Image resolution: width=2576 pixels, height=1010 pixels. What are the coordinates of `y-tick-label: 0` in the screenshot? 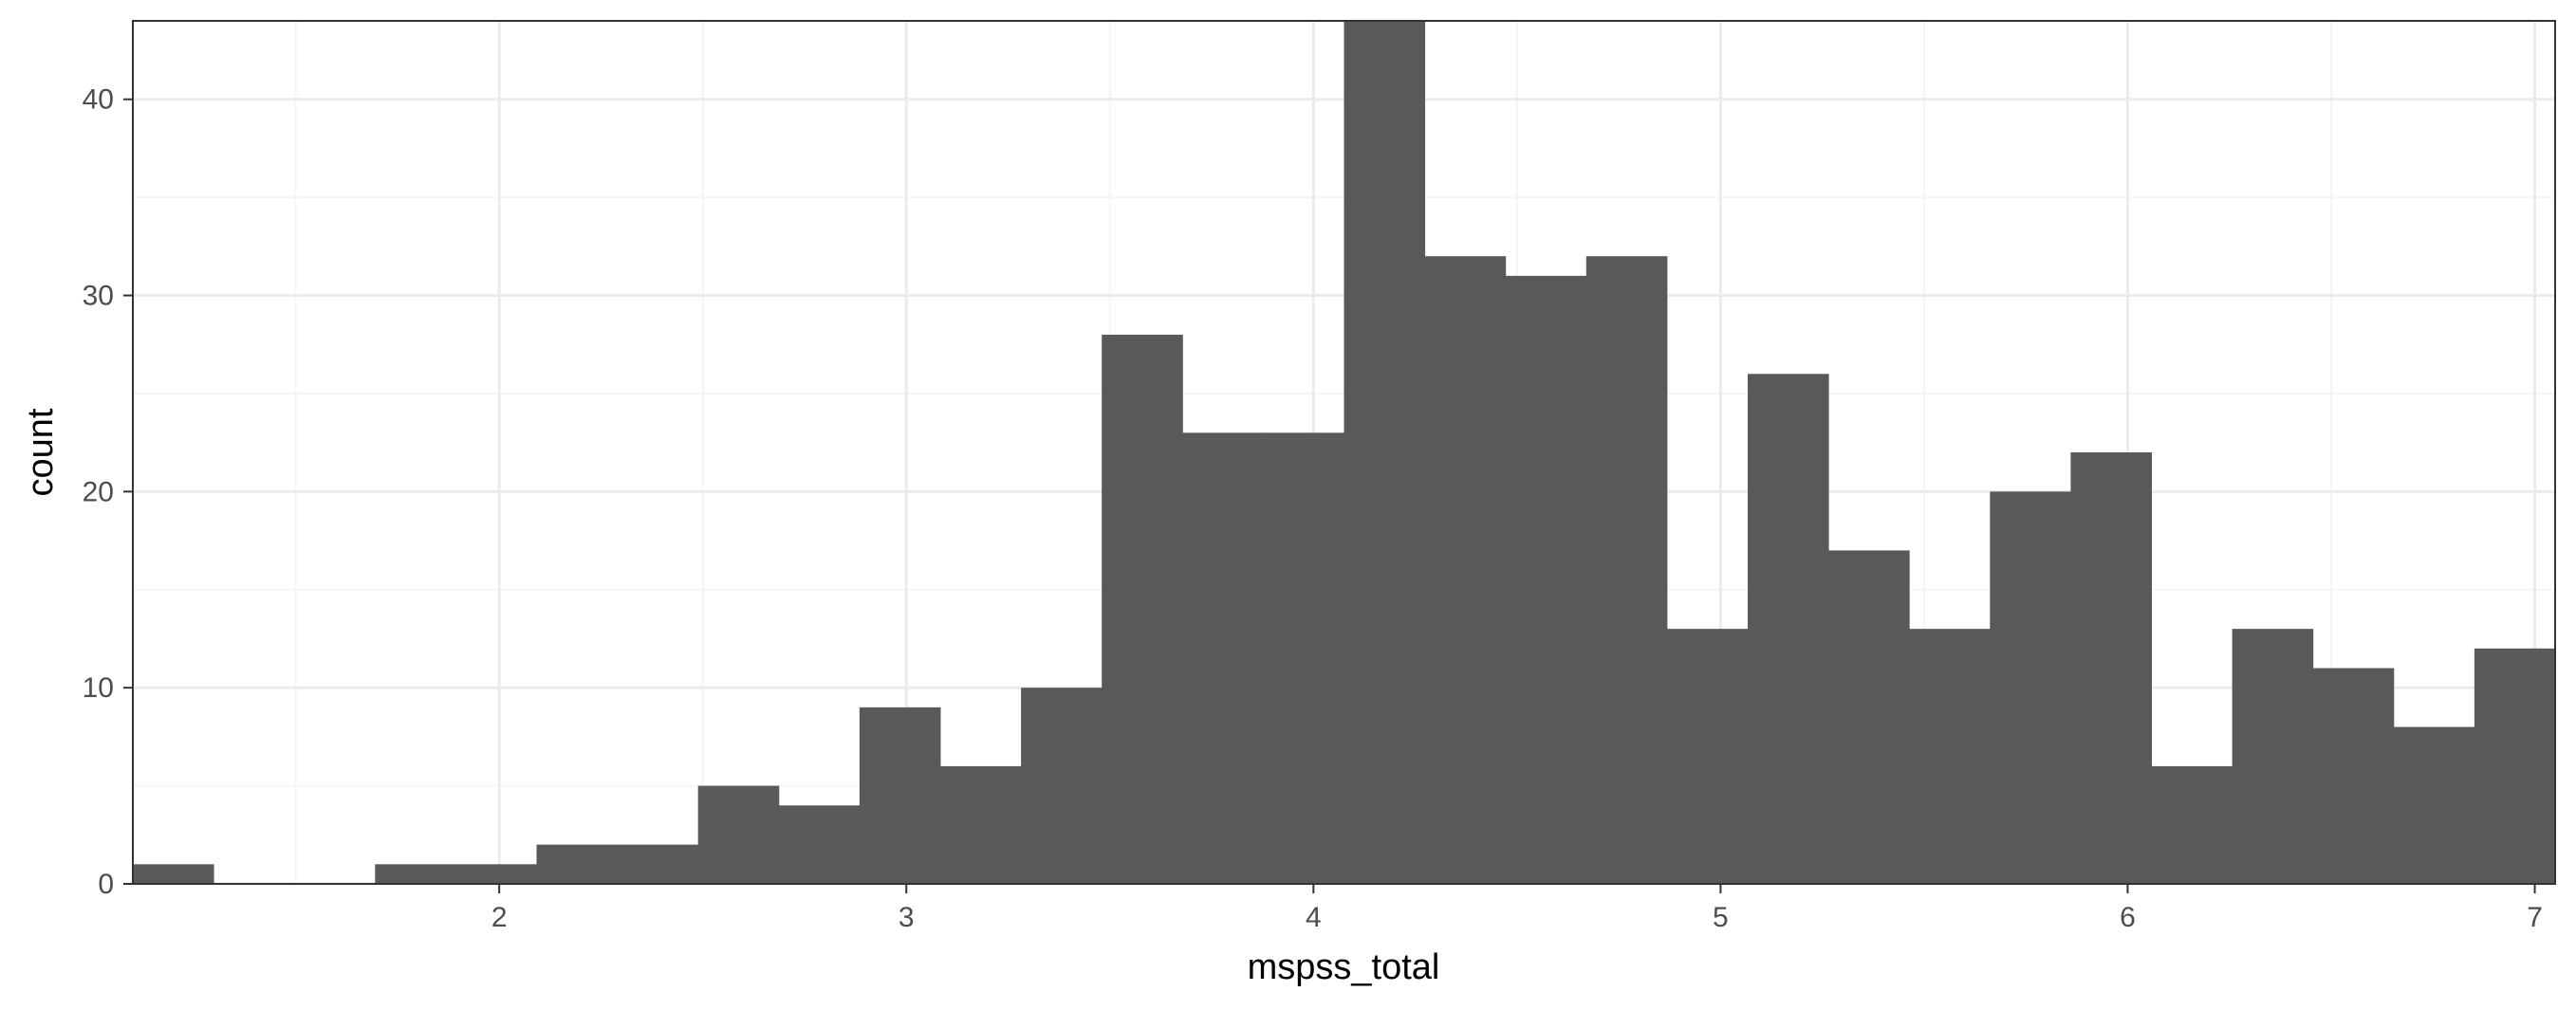 It's located at (106, 884).